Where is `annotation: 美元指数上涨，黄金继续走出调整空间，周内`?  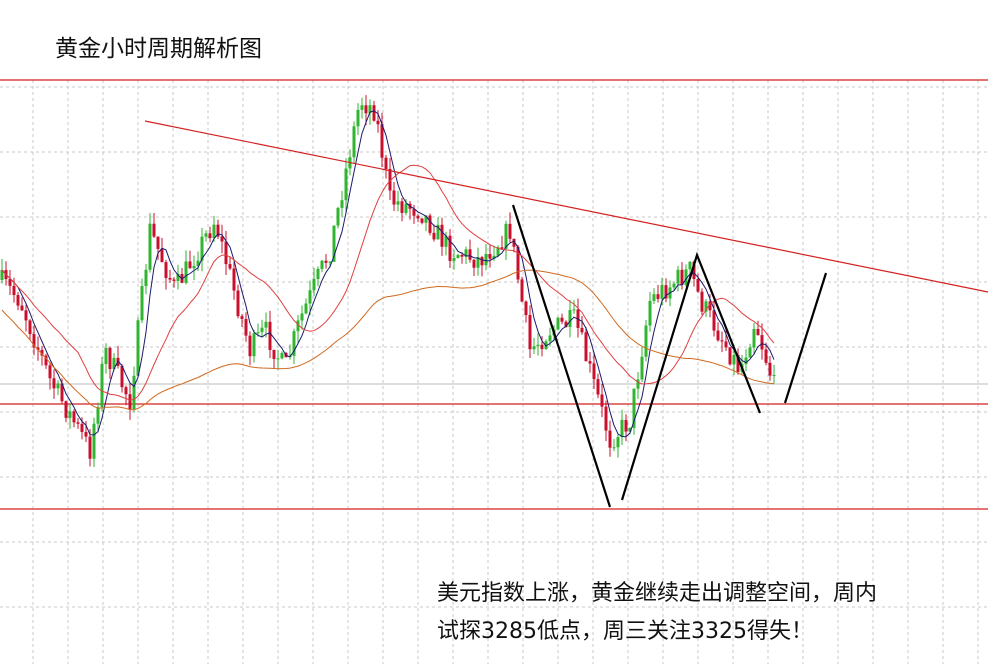 annotation: 美元指数上涨，黄金继续走出调整空间，周内 is located at coordinates (657, 593).